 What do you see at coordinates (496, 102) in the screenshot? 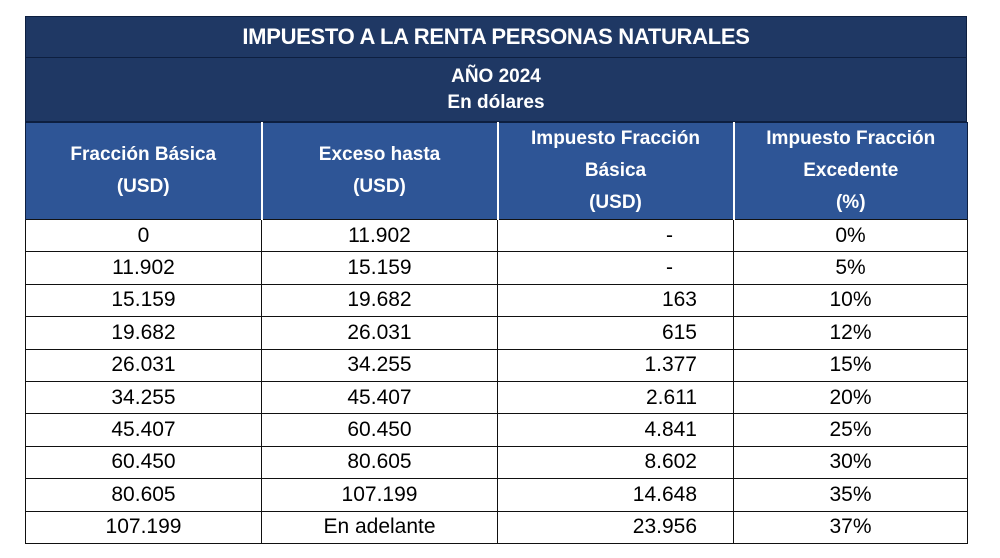
I see `currency-note: En dólares` at bounding box center [496, 102].